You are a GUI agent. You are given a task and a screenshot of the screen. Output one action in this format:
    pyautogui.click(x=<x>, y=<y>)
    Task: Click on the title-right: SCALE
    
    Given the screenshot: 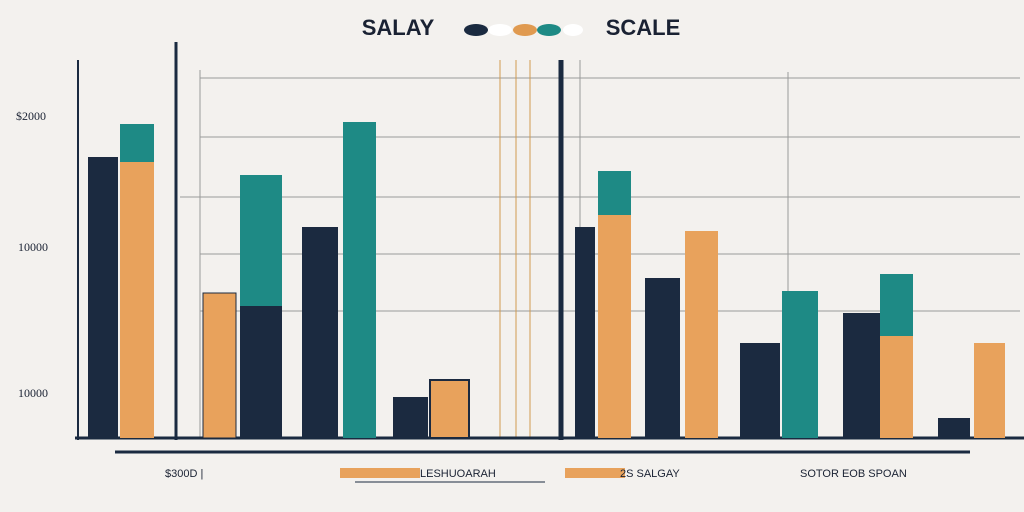 What is the action you would take?
    pyautogui.click(x=643, y=27)
    